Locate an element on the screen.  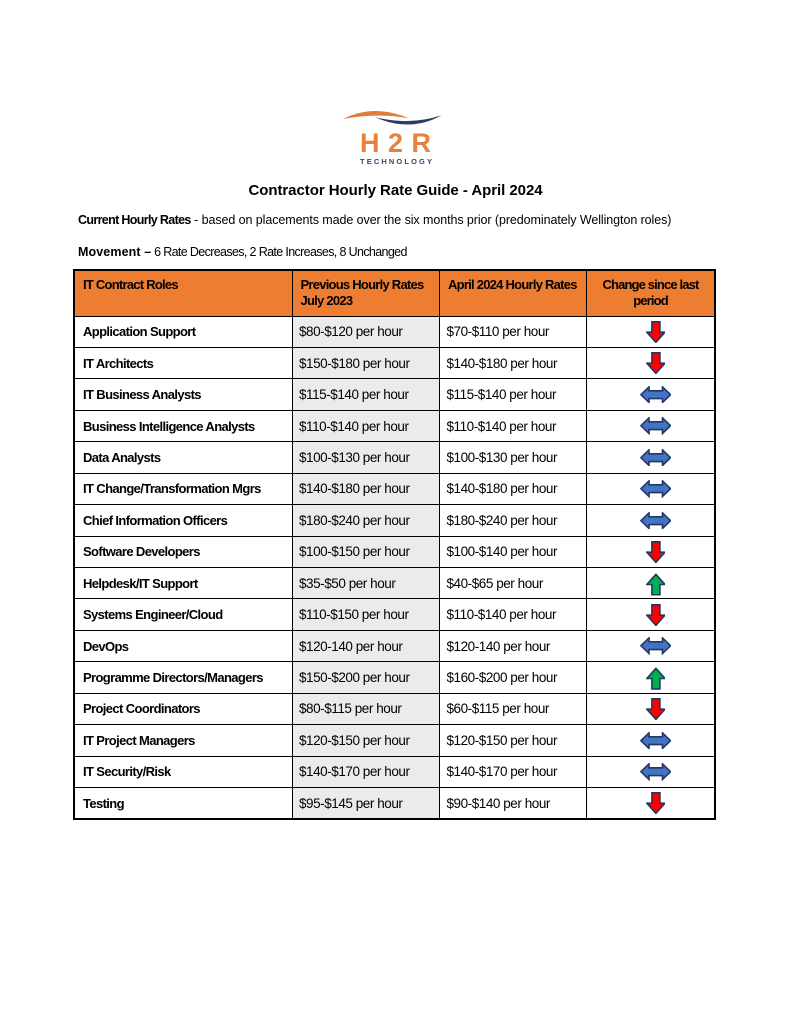
svg-text: TECHNOLOGY is located at coordinates (396, 161).